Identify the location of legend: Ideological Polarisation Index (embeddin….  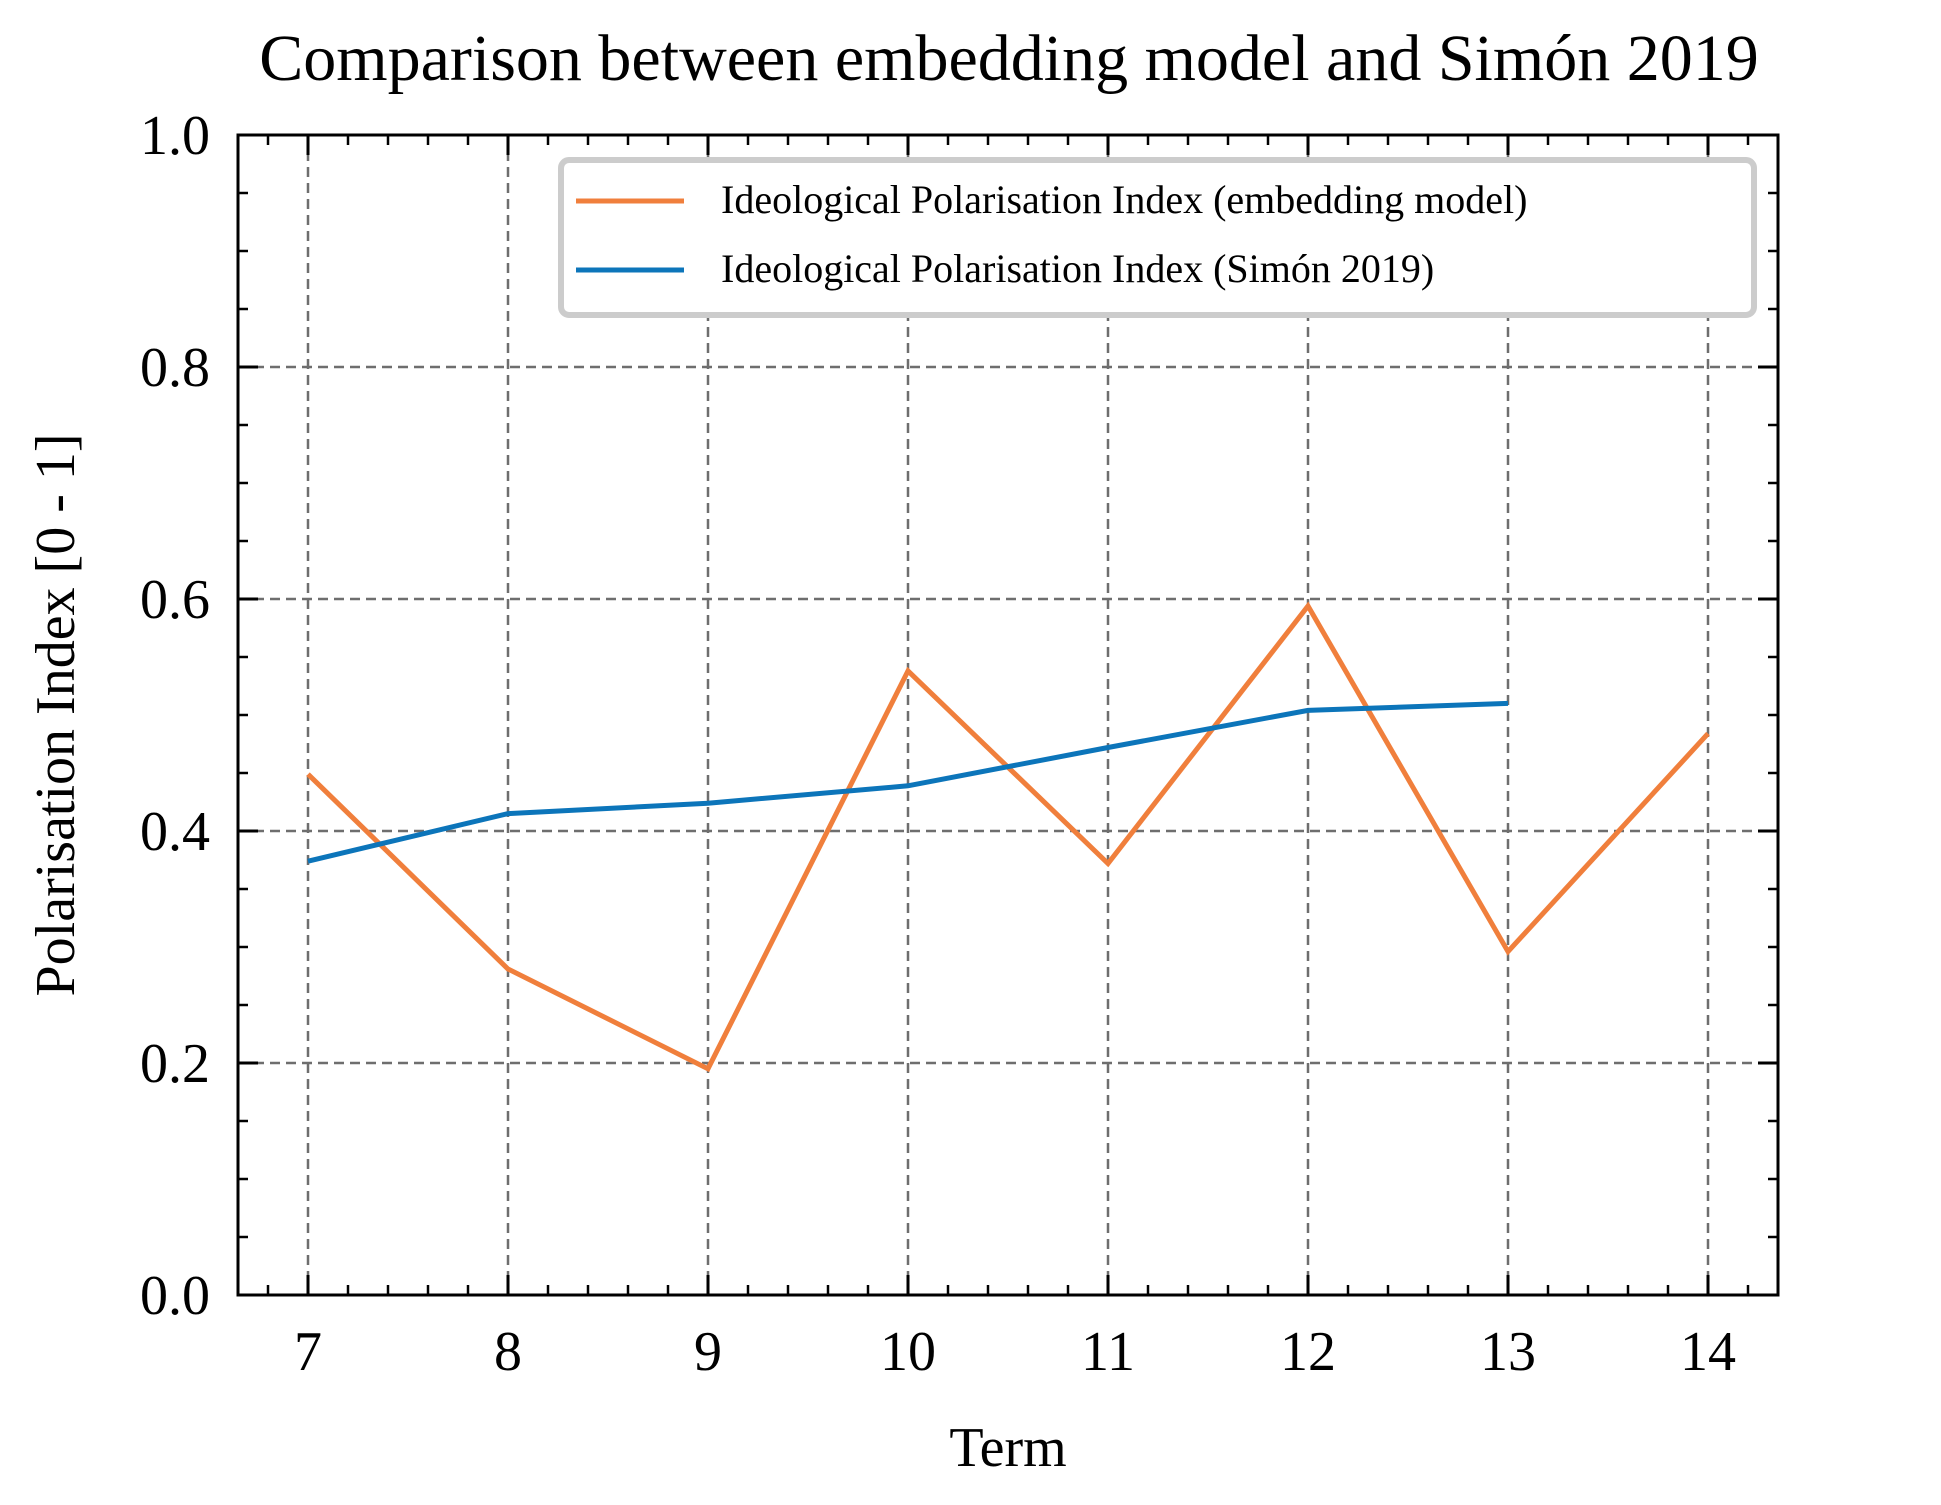
(1157, 237).